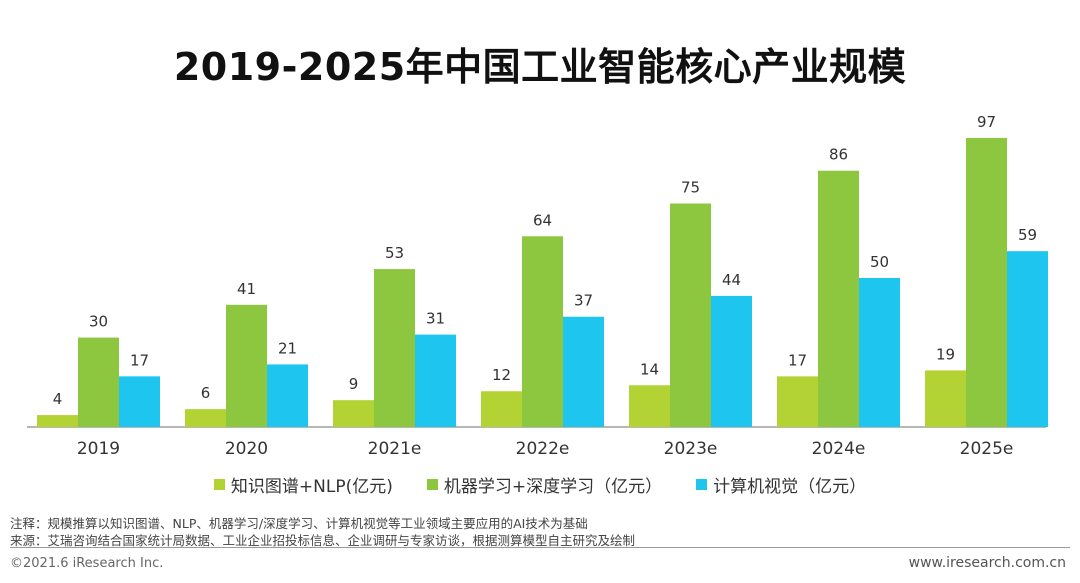 The width and height of the screenshot is (1080, 583). What do you see at coordinates (1027, 235) in the screenshot?
I see `data-label-cv-2025e: 59` at bounding box center [1027, 235].